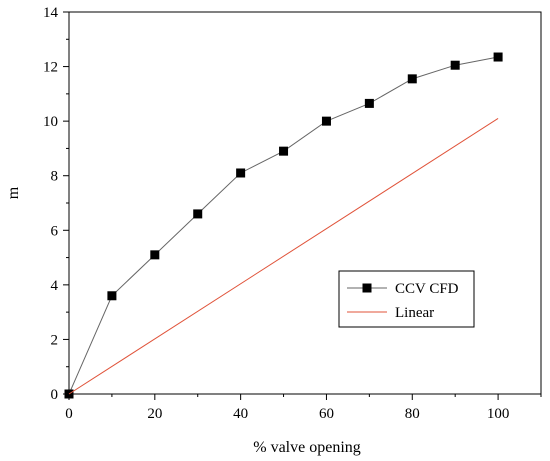  I want to click on legend-box, so click(406, 299).